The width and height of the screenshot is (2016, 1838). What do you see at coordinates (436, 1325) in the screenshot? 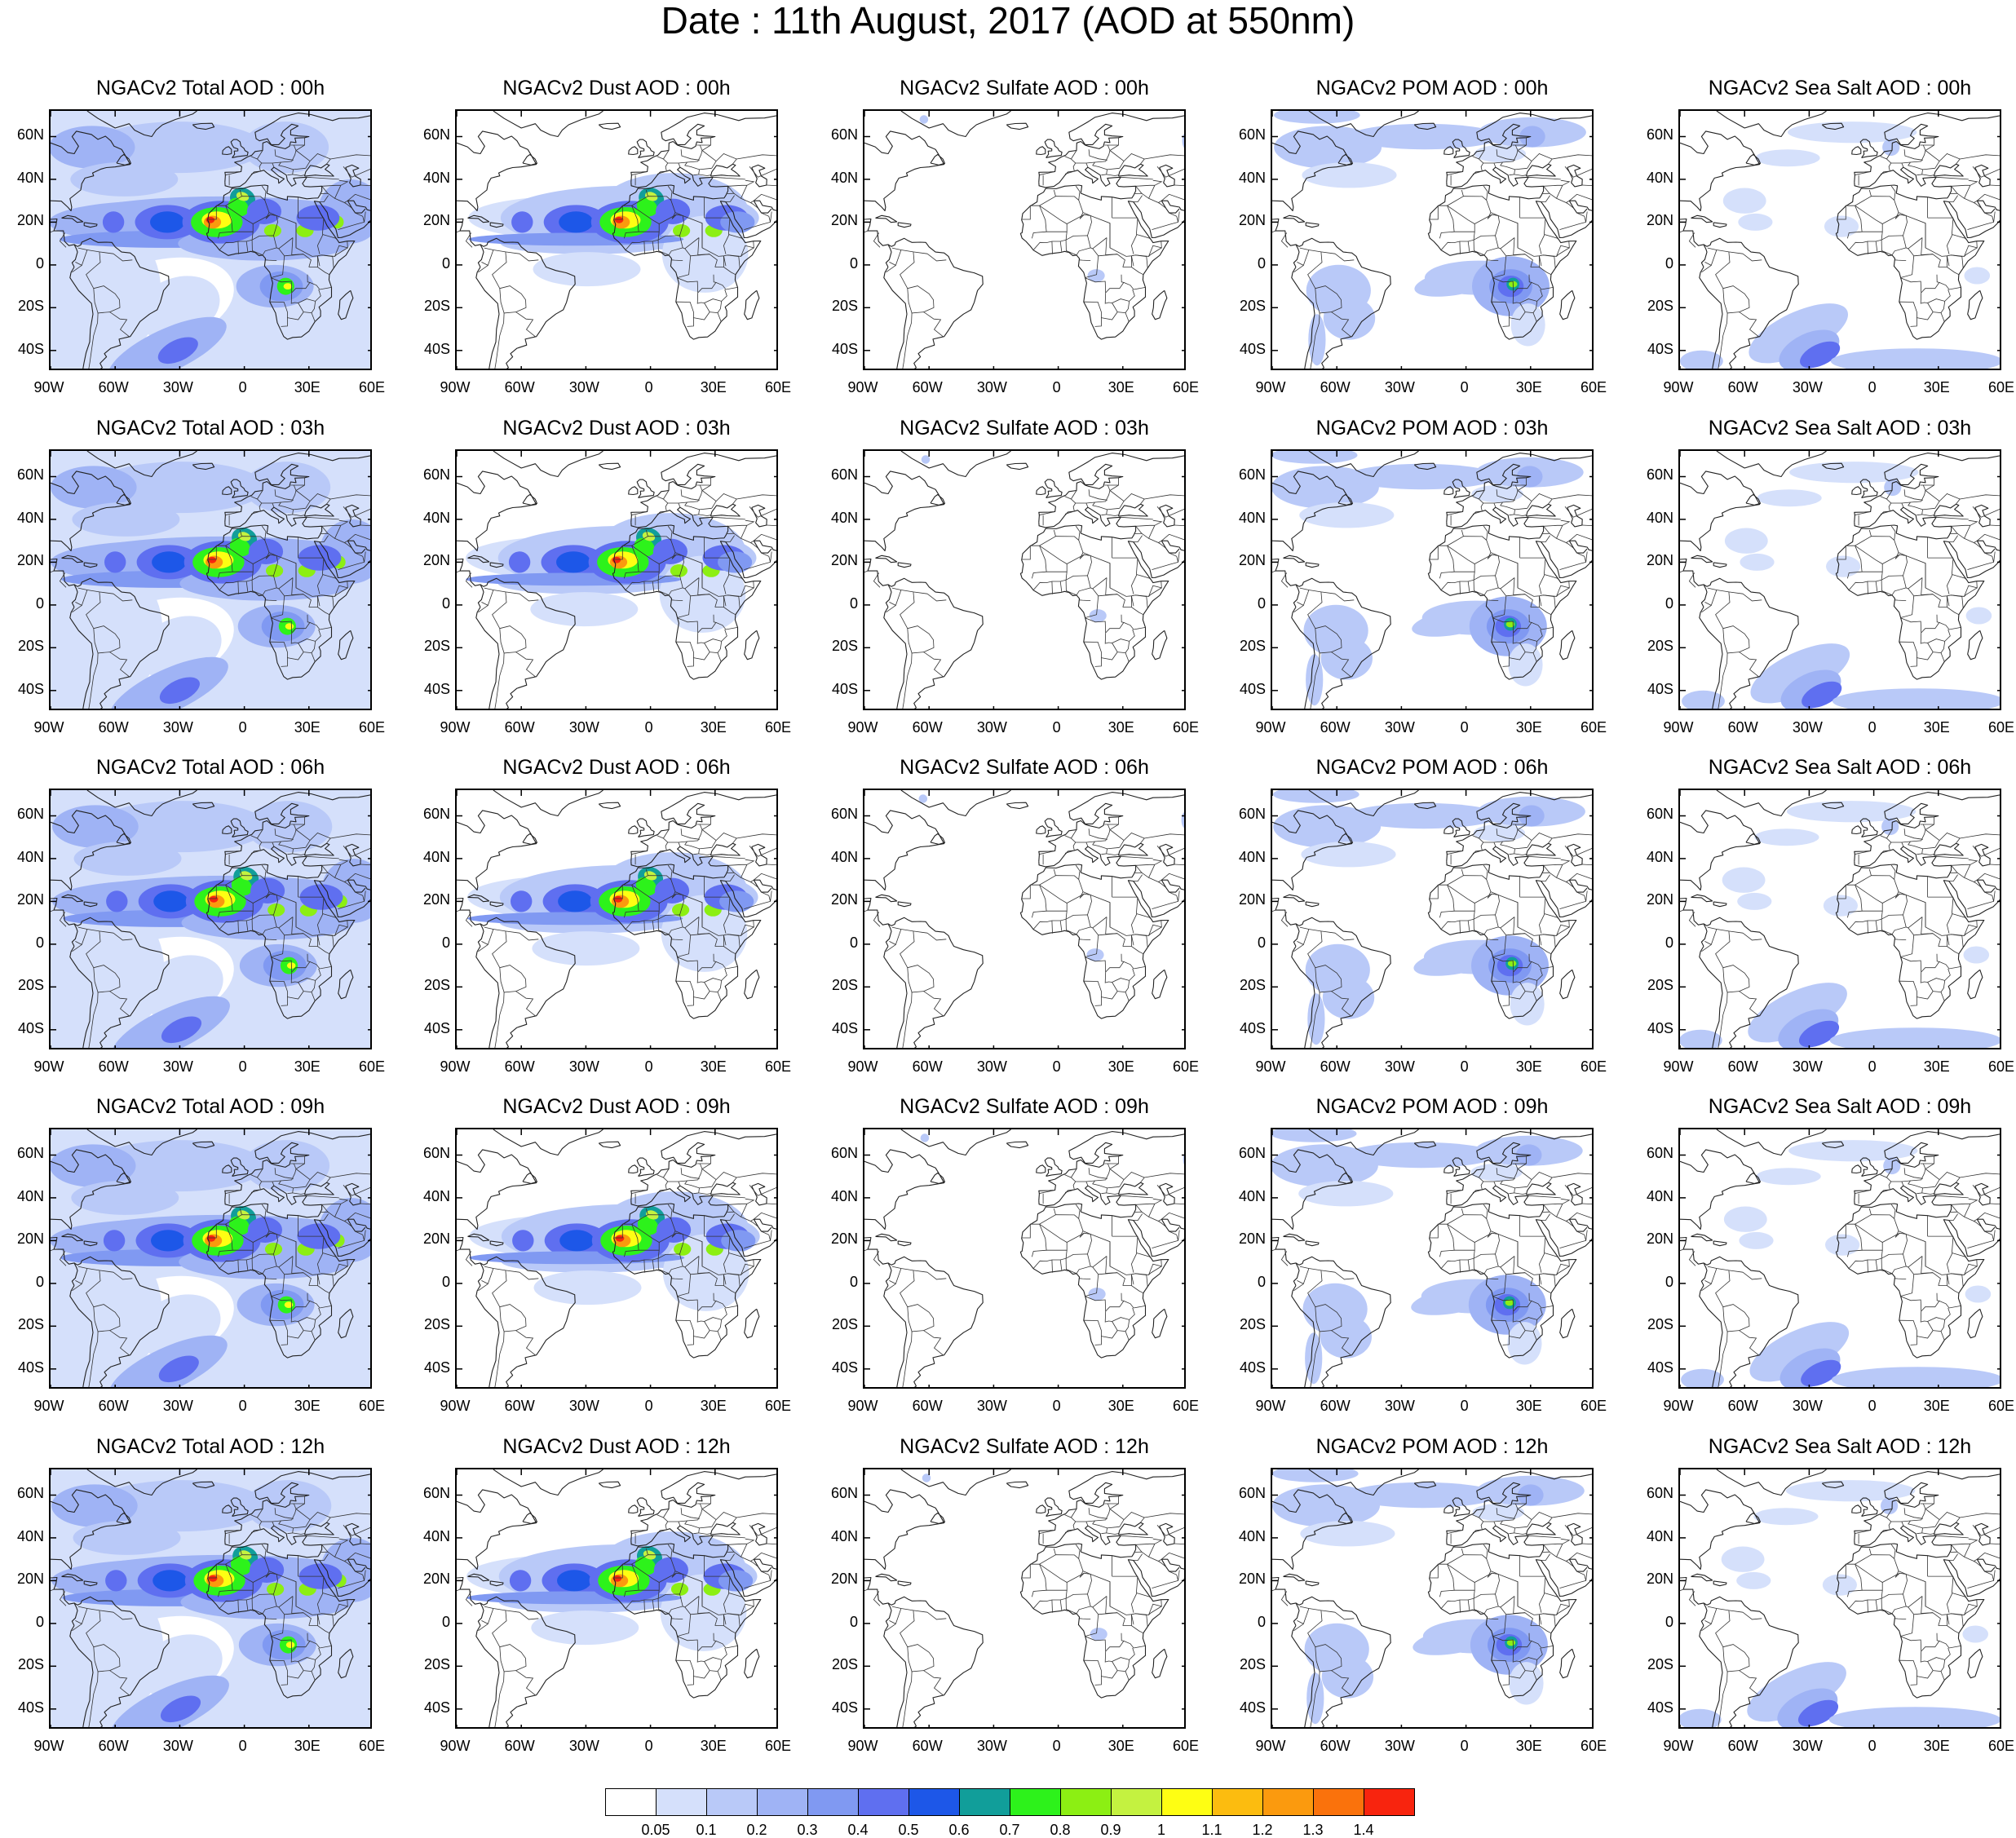
I see `lat-tick-label: 20S` at bounding box center [436, 1325].